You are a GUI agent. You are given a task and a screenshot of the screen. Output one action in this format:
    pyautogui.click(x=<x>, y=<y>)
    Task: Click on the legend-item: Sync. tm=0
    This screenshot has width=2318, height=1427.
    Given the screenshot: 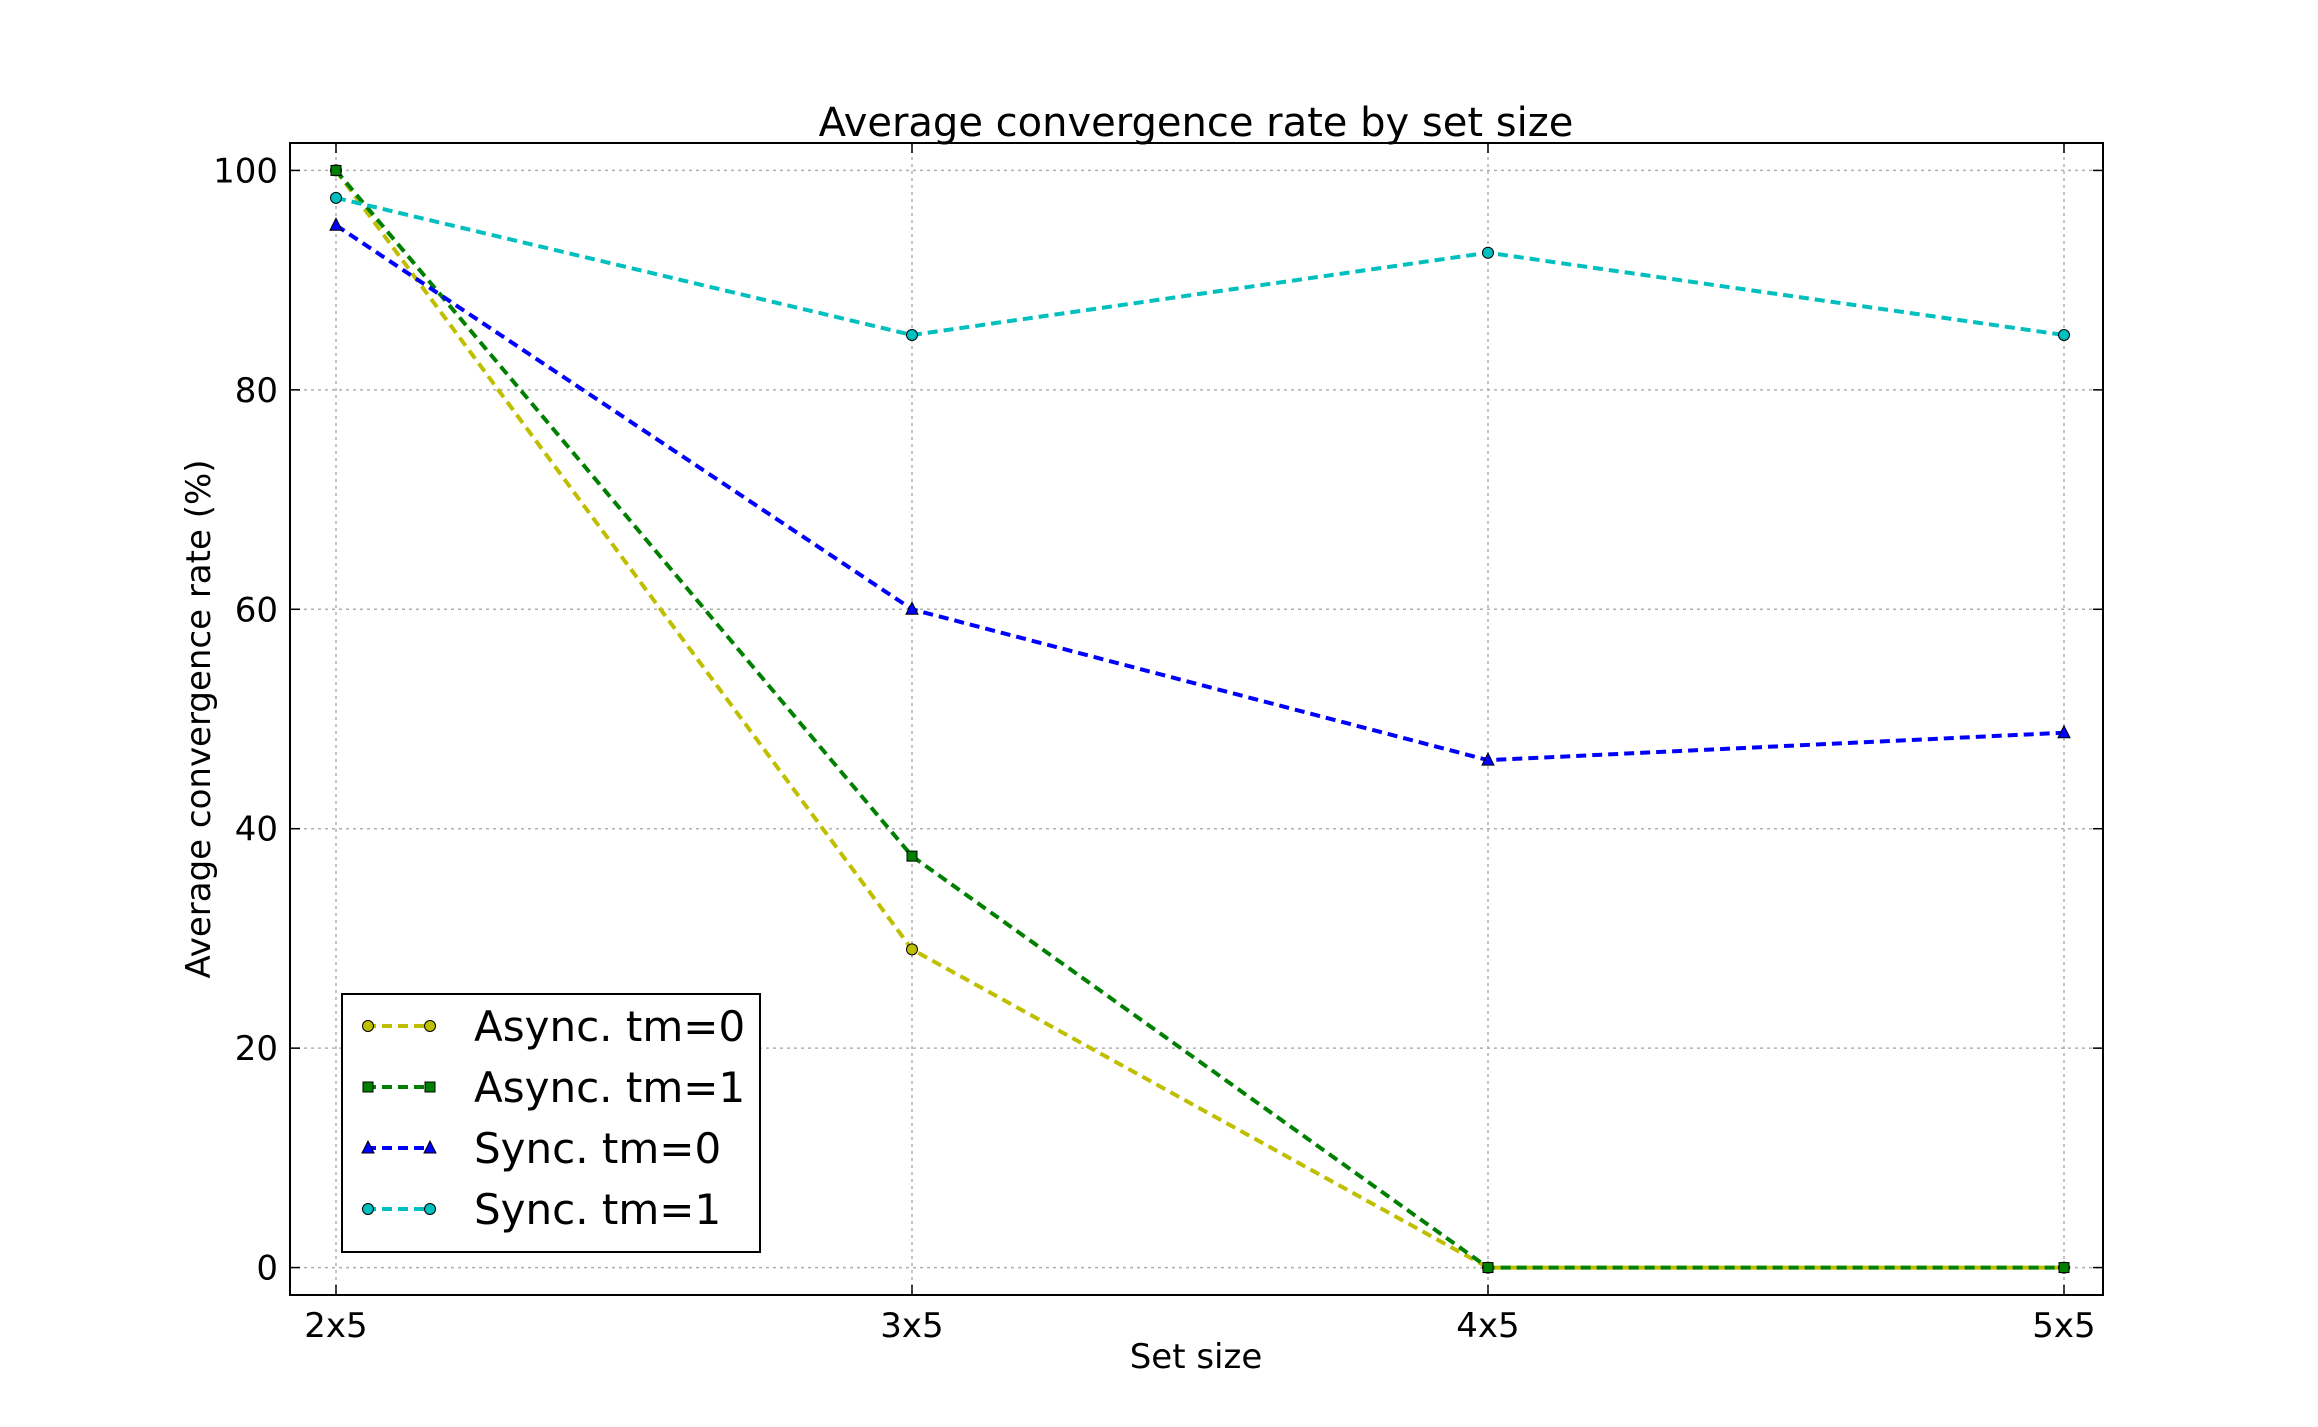 What is the action you would take?
    pyautogui.click(x=541, y=1148)
    